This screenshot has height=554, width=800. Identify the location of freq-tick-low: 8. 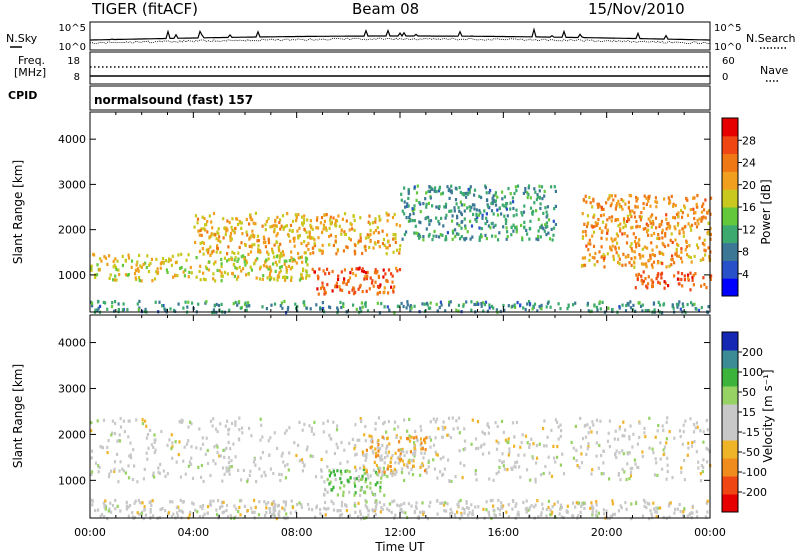
(77, 77).